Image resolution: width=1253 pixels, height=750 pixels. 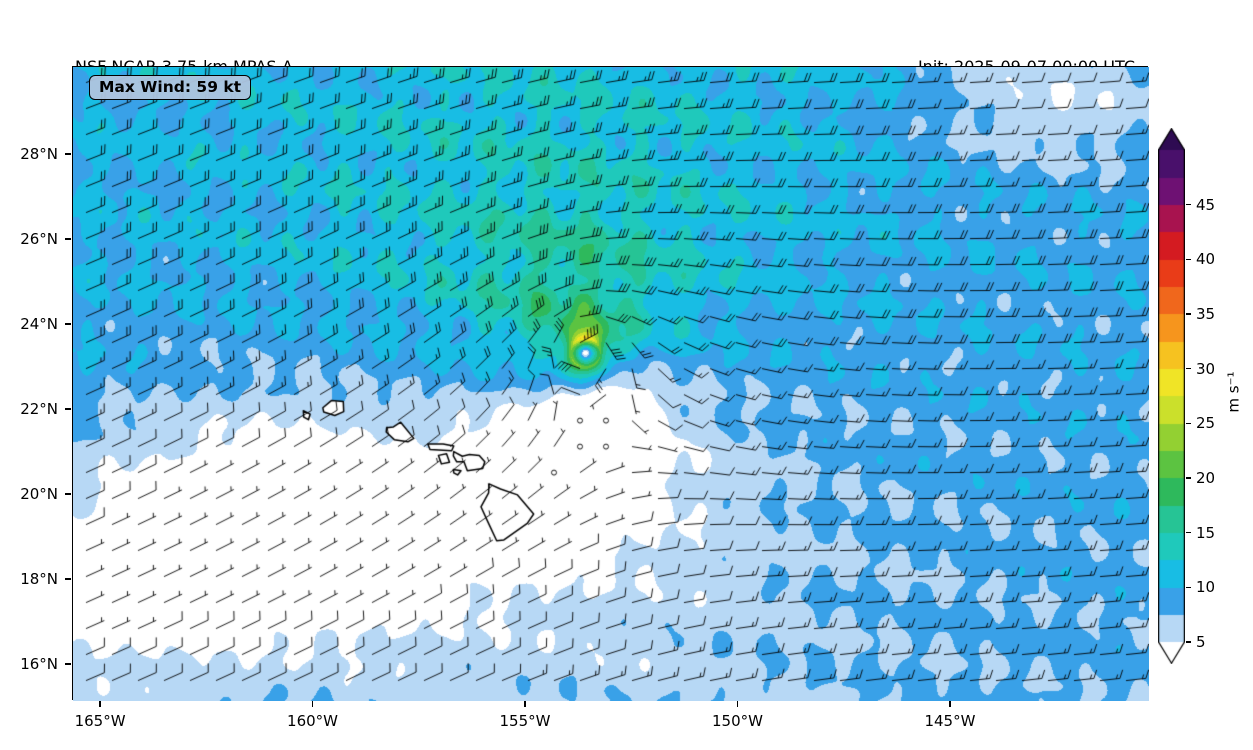 I want to click on x-tick-label: 145°W, so click(x=950, y=721).